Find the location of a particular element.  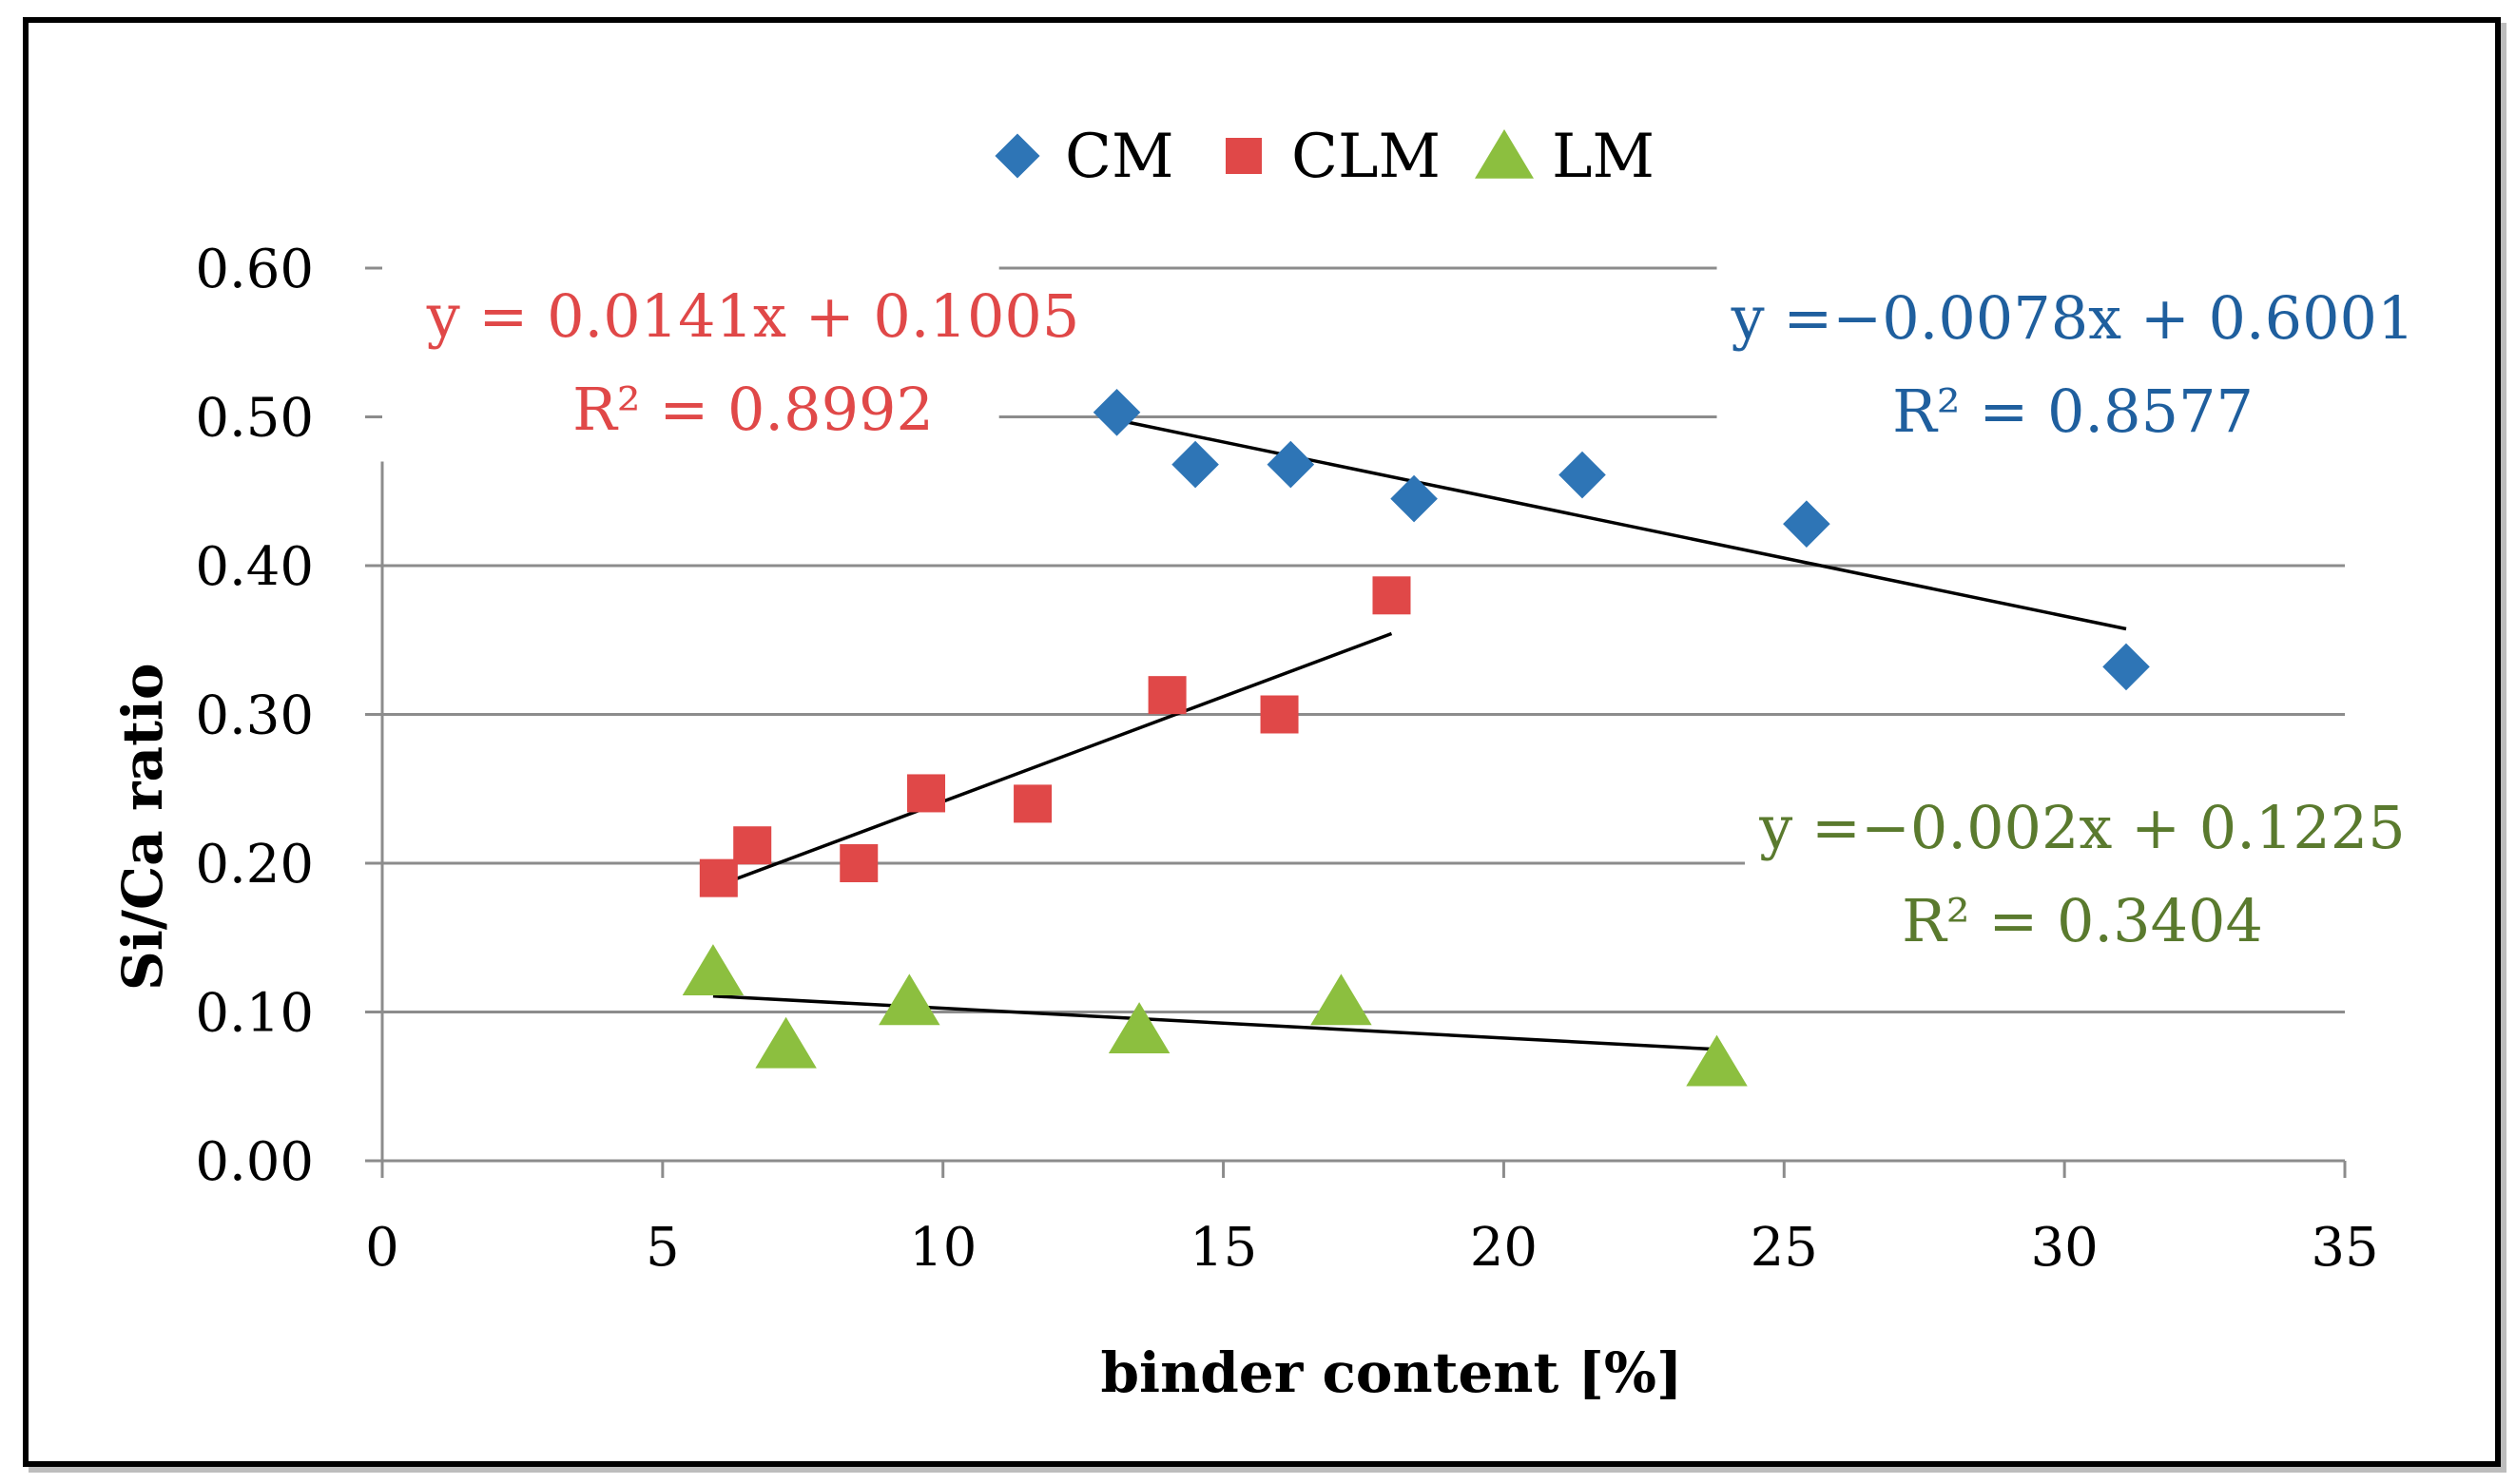

x-tick-label: 30 is located at coordinates (2065, 1248).